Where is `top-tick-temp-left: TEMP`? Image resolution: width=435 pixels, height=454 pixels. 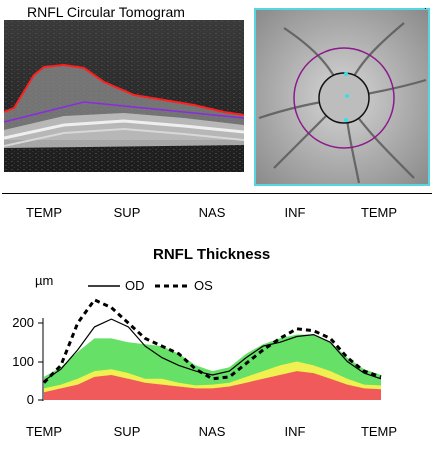 top-tick-temp-left: TEMP is located at coordinates (44, 212).